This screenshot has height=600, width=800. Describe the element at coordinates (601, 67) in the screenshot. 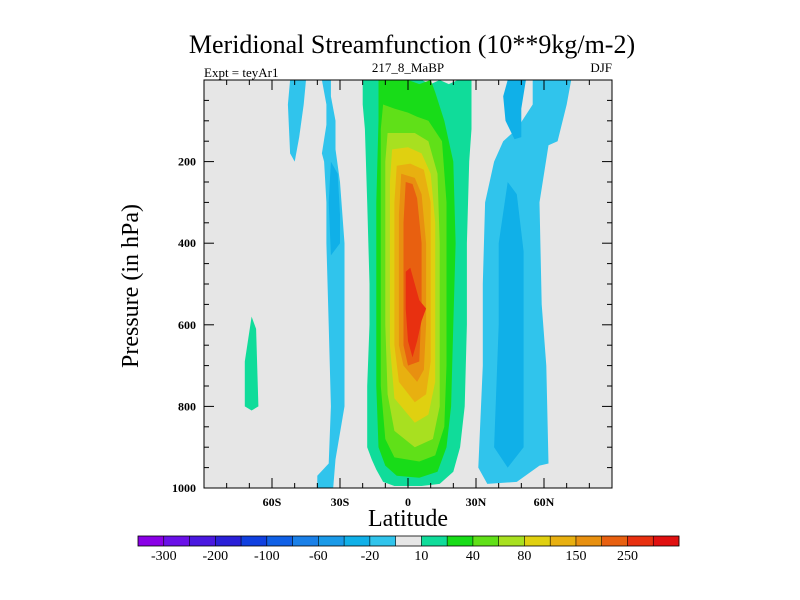

I see `subtitle-right: DJF` at that location.